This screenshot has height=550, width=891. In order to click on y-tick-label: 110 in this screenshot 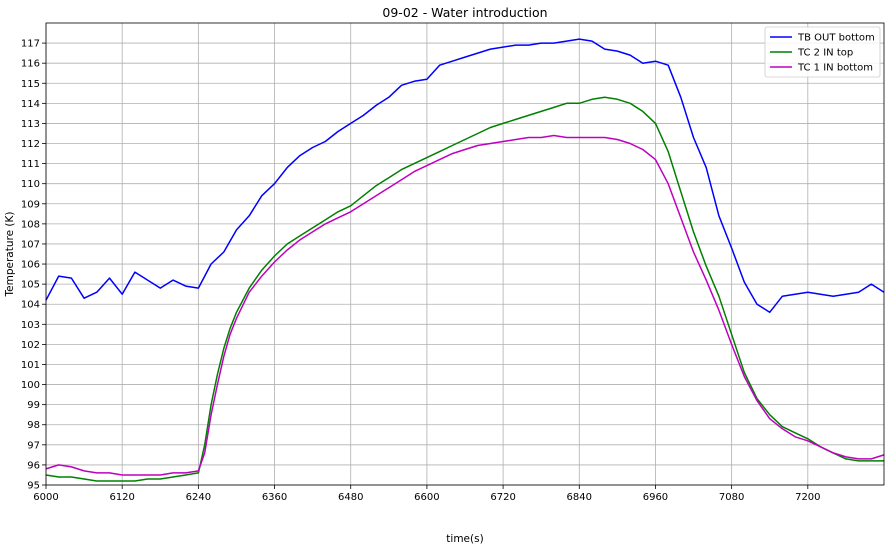, I will do `click(30, 184)`.